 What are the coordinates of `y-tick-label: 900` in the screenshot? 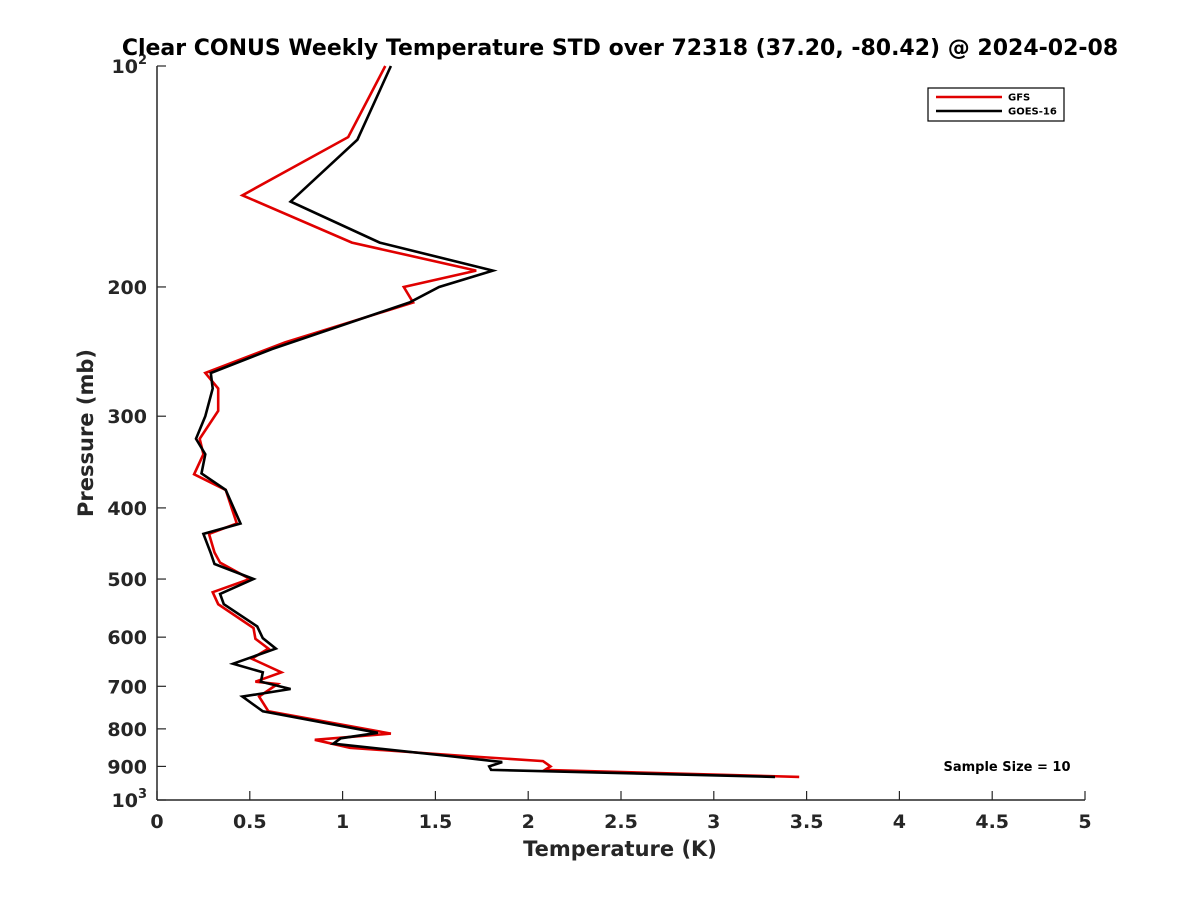 It's located at (127, 767).